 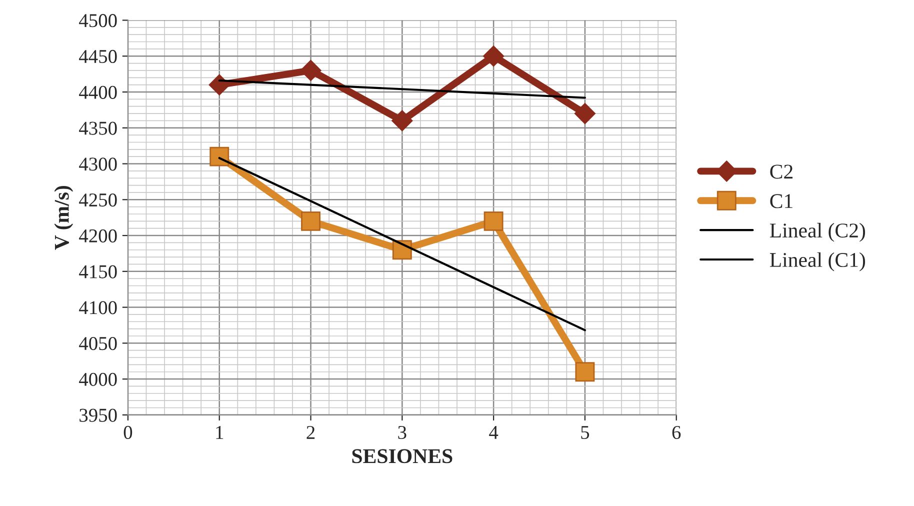 What do you see at coordinates (676, 433) in the screenshot?
I see `x-tick-label: 6` at bounding box center [676, 433].